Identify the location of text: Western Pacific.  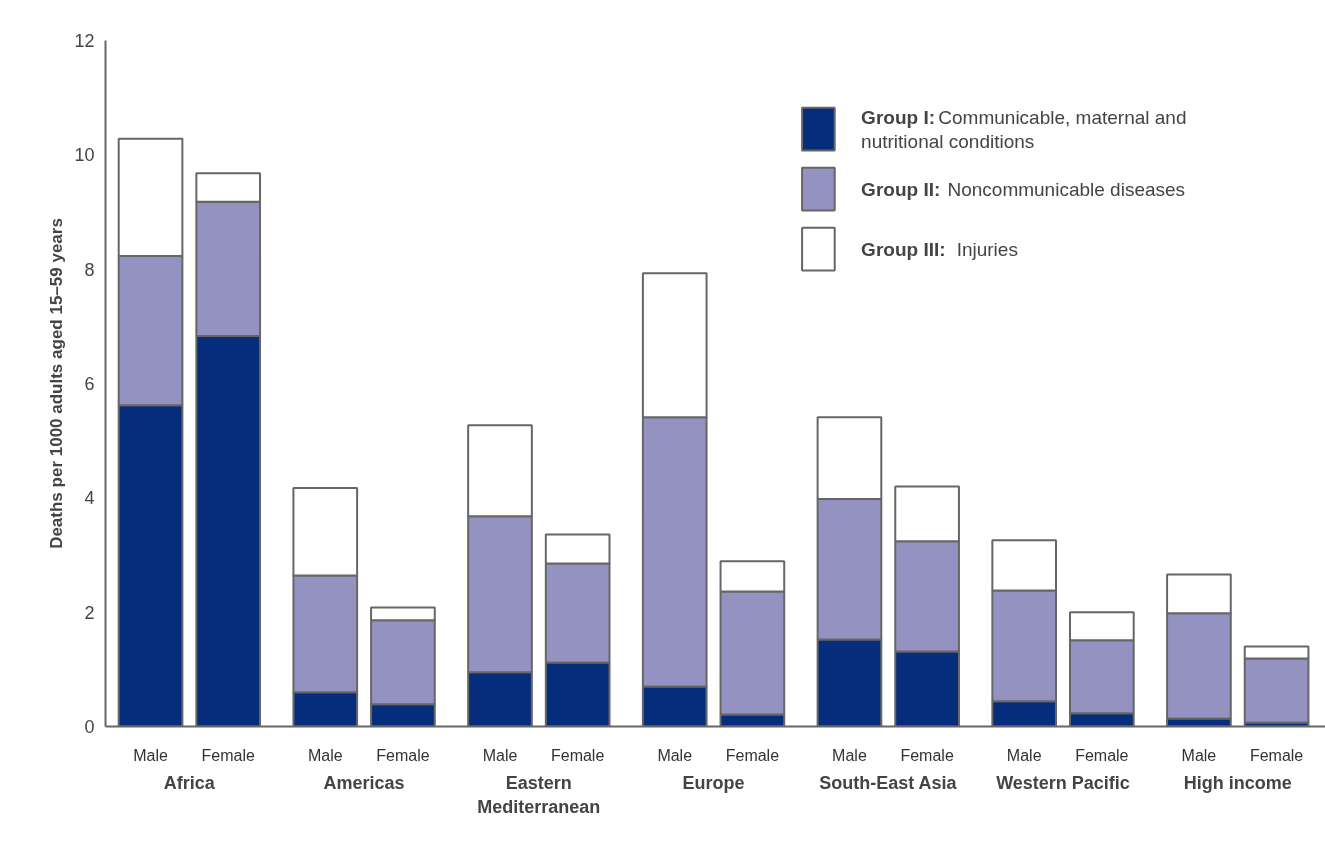
(1063, 782).